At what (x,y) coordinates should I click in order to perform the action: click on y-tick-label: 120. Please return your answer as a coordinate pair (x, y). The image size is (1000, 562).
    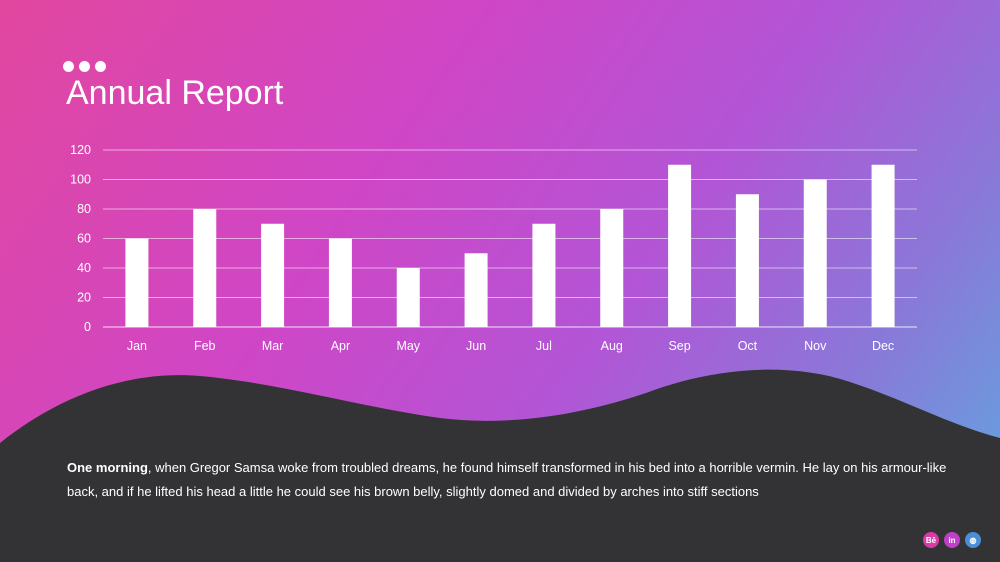
    Looking at the image, I should click on (80, 150).